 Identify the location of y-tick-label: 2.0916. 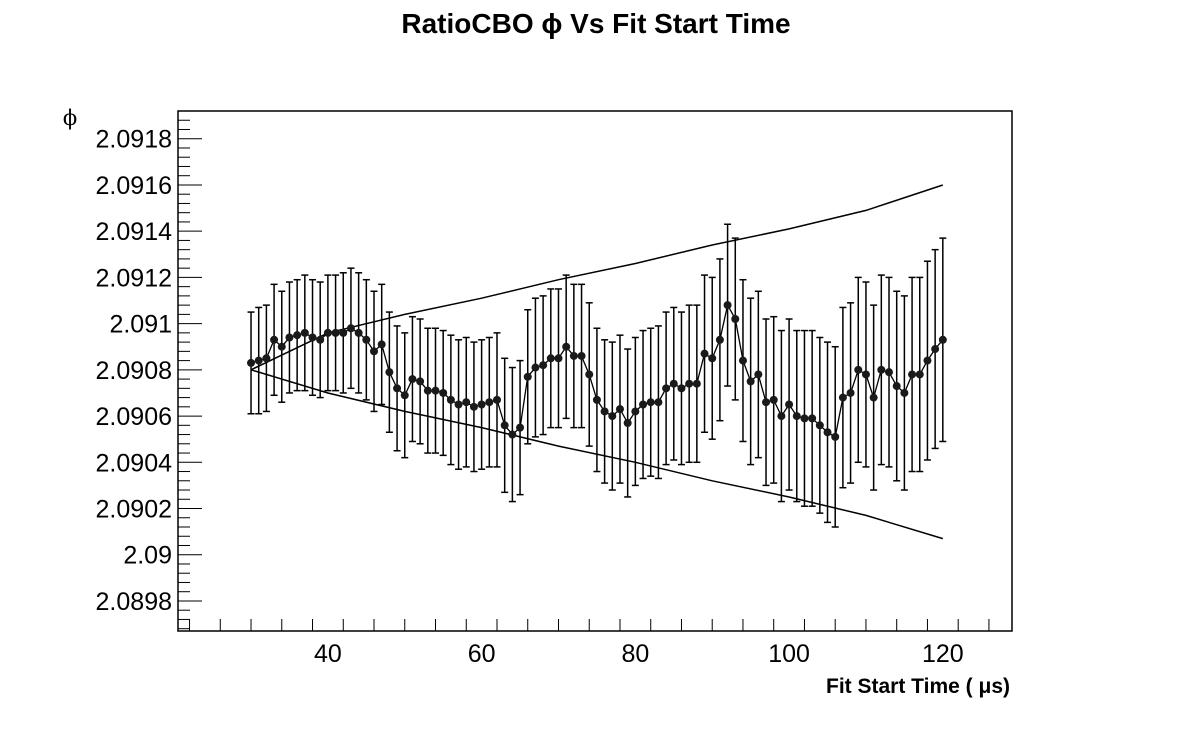
(134, 186).